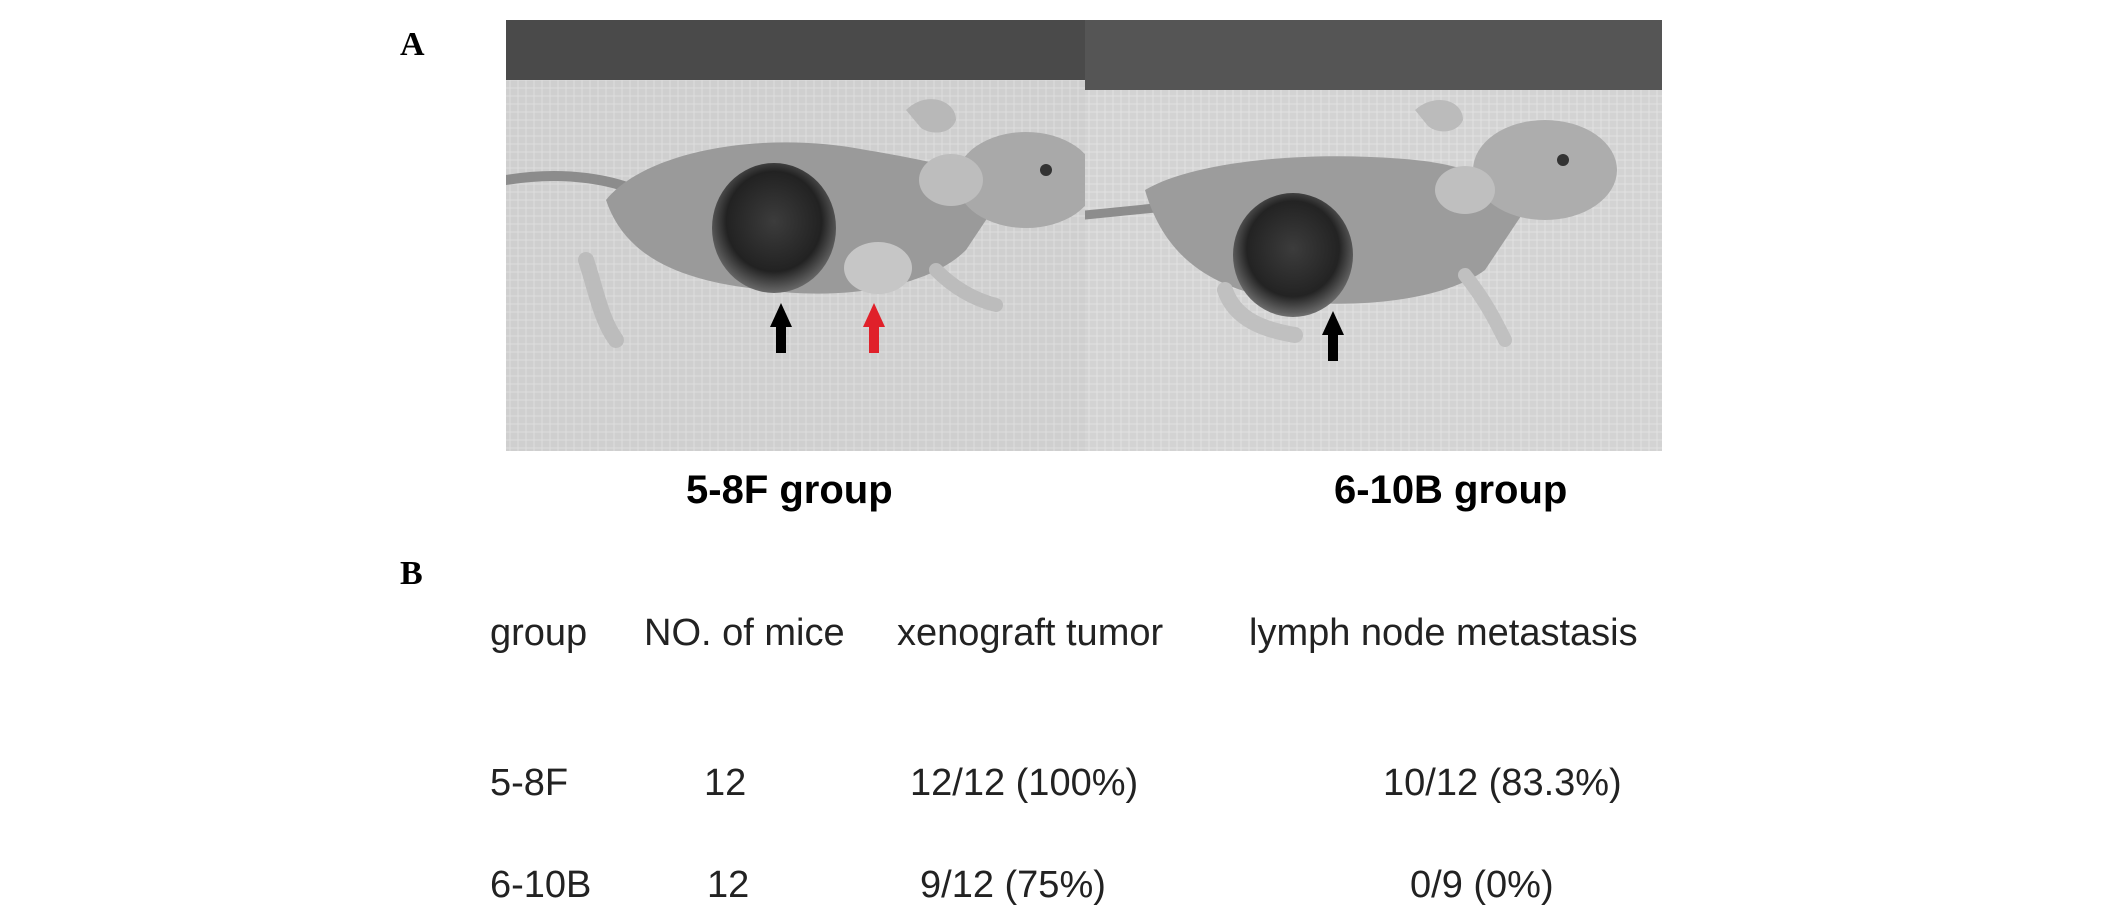 This screenshot has width=2126, height=923. What do you see at coordinates (795, 235) in the screenshot?
I see `mouse-photo-5-8f` at bounding box center [795, 235].